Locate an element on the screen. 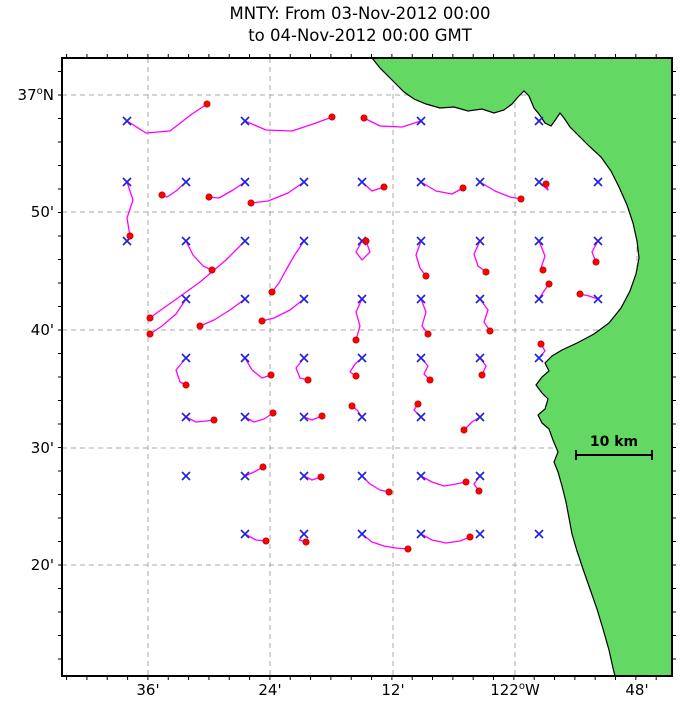 The height and width of the screenshot is (714, 691). x-axis-tick-label: 36' is located at coordinates (147, 690).